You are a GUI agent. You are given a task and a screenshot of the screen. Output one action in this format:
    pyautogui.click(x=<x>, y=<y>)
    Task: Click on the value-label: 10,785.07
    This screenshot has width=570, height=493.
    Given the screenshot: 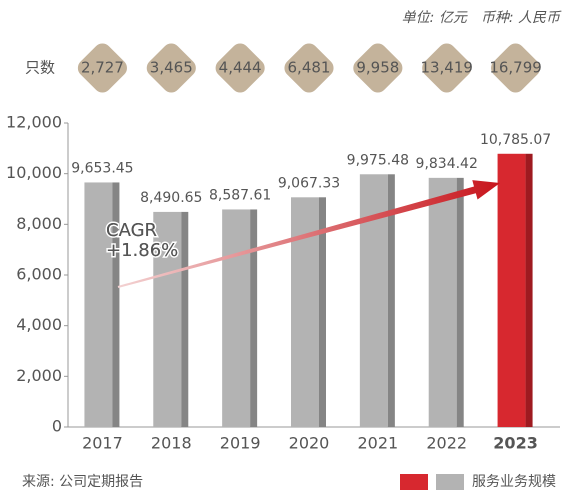 What is the action you would take?
    pyautogui.click(x=515, y=140)
    